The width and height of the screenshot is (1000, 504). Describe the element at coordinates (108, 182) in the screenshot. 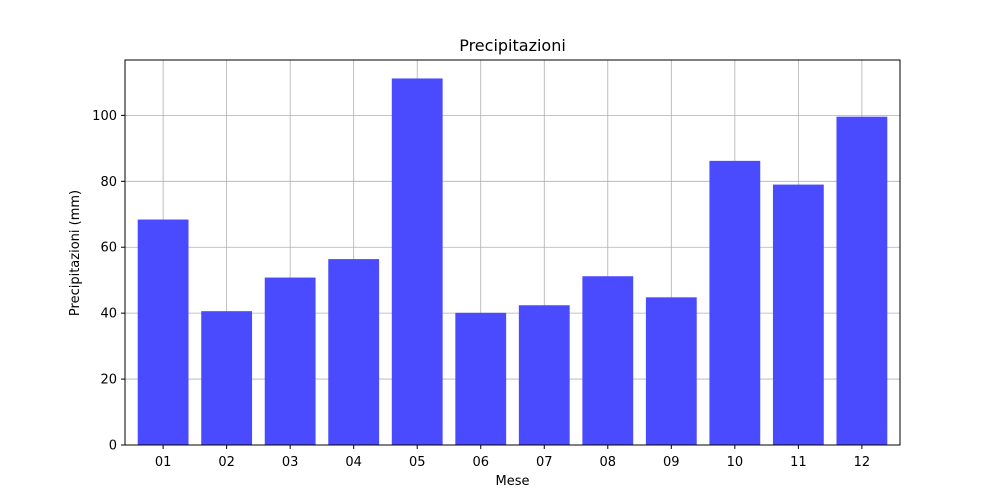

I see `y-tick-label: 80` at that location.